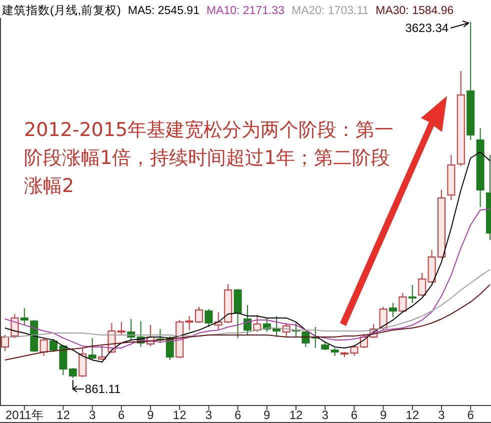  What do you see at coordinates (415, 11) in the screenshot?
I see `text: MA30: 1584.96` at bounding box center [415, 11].